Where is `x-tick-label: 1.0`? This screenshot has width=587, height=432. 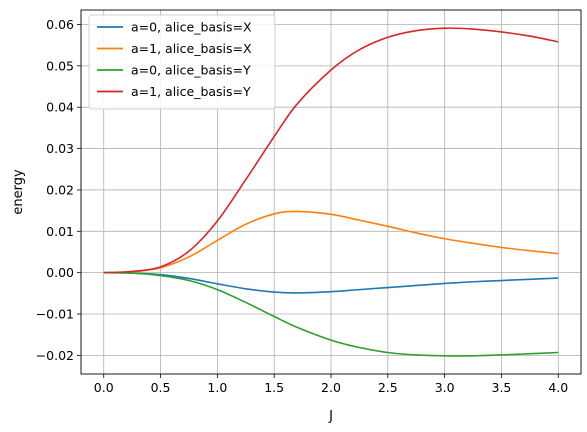 x-tick-label: 1.0 is located at coordinates (217, 387).